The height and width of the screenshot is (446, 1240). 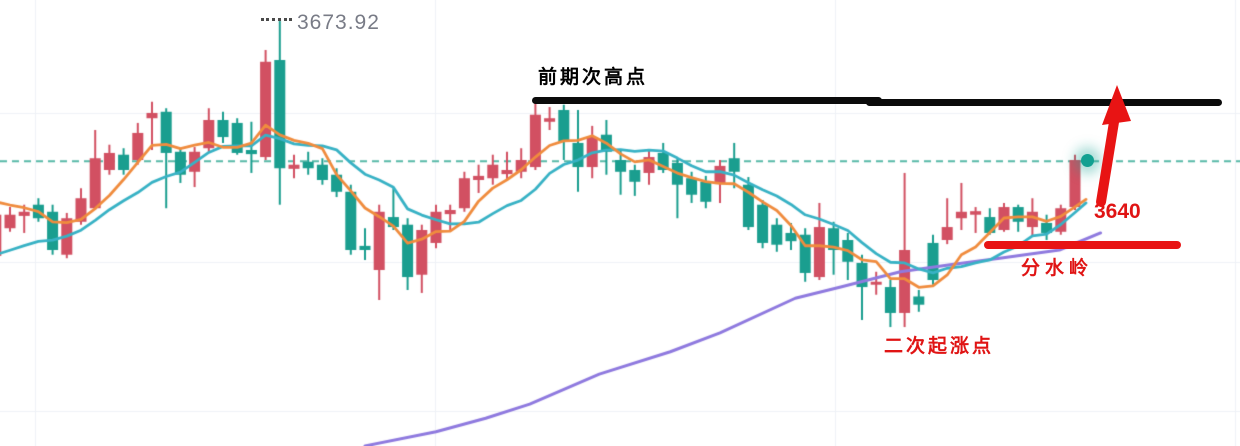 What do you see at coordinates (1057, 268) in the screenshot?
I see `watershed-label: 分水岭` at bounding box center [1057, 268].